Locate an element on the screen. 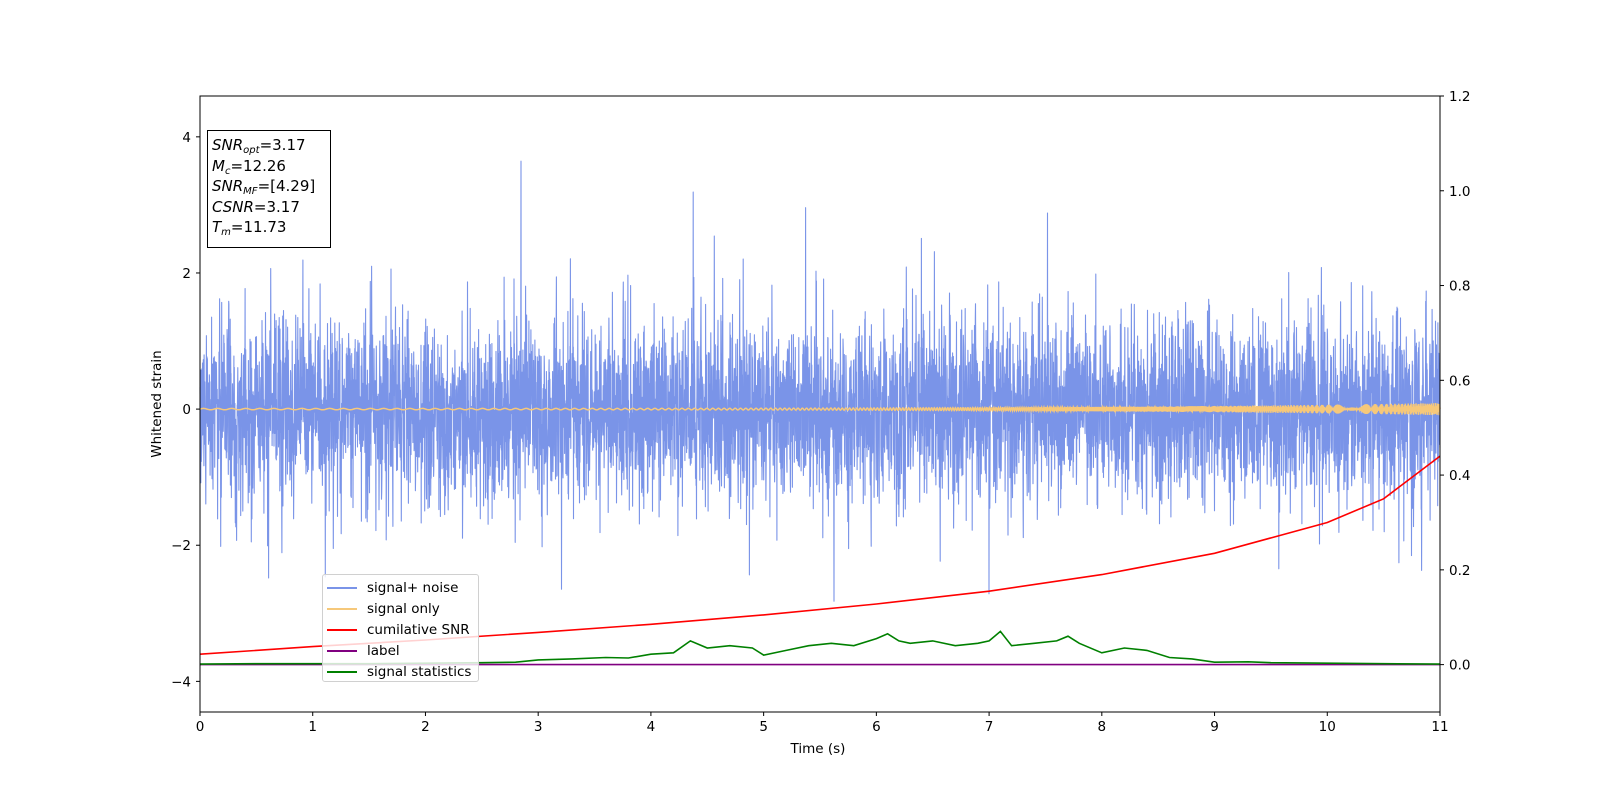 This screenshot has width=1600, height=800. x-tick-label: 0 is located at coordinates (200, 727).